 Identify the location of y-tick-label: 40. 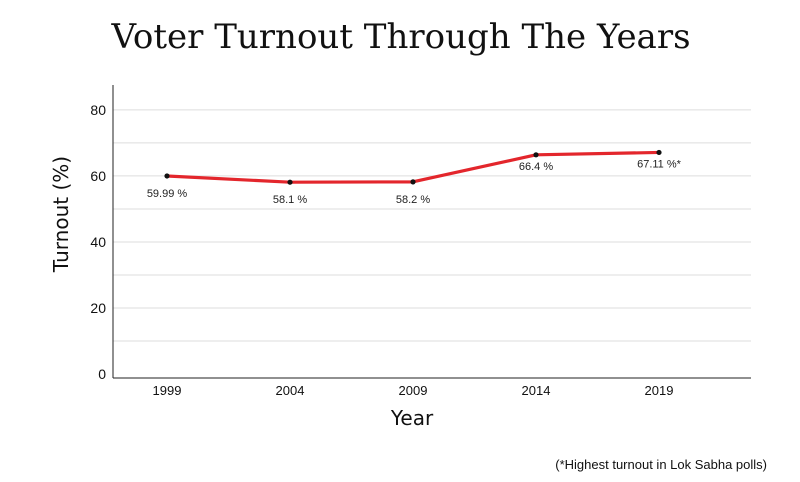
(98, 242).